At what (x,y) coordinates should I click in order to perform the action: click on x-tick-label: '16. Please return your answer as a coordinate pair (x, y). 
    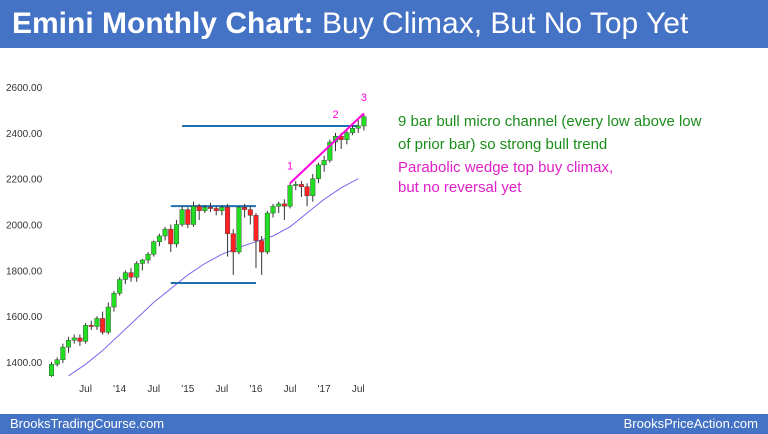
    Looking at the image, I should click on (255, 389).